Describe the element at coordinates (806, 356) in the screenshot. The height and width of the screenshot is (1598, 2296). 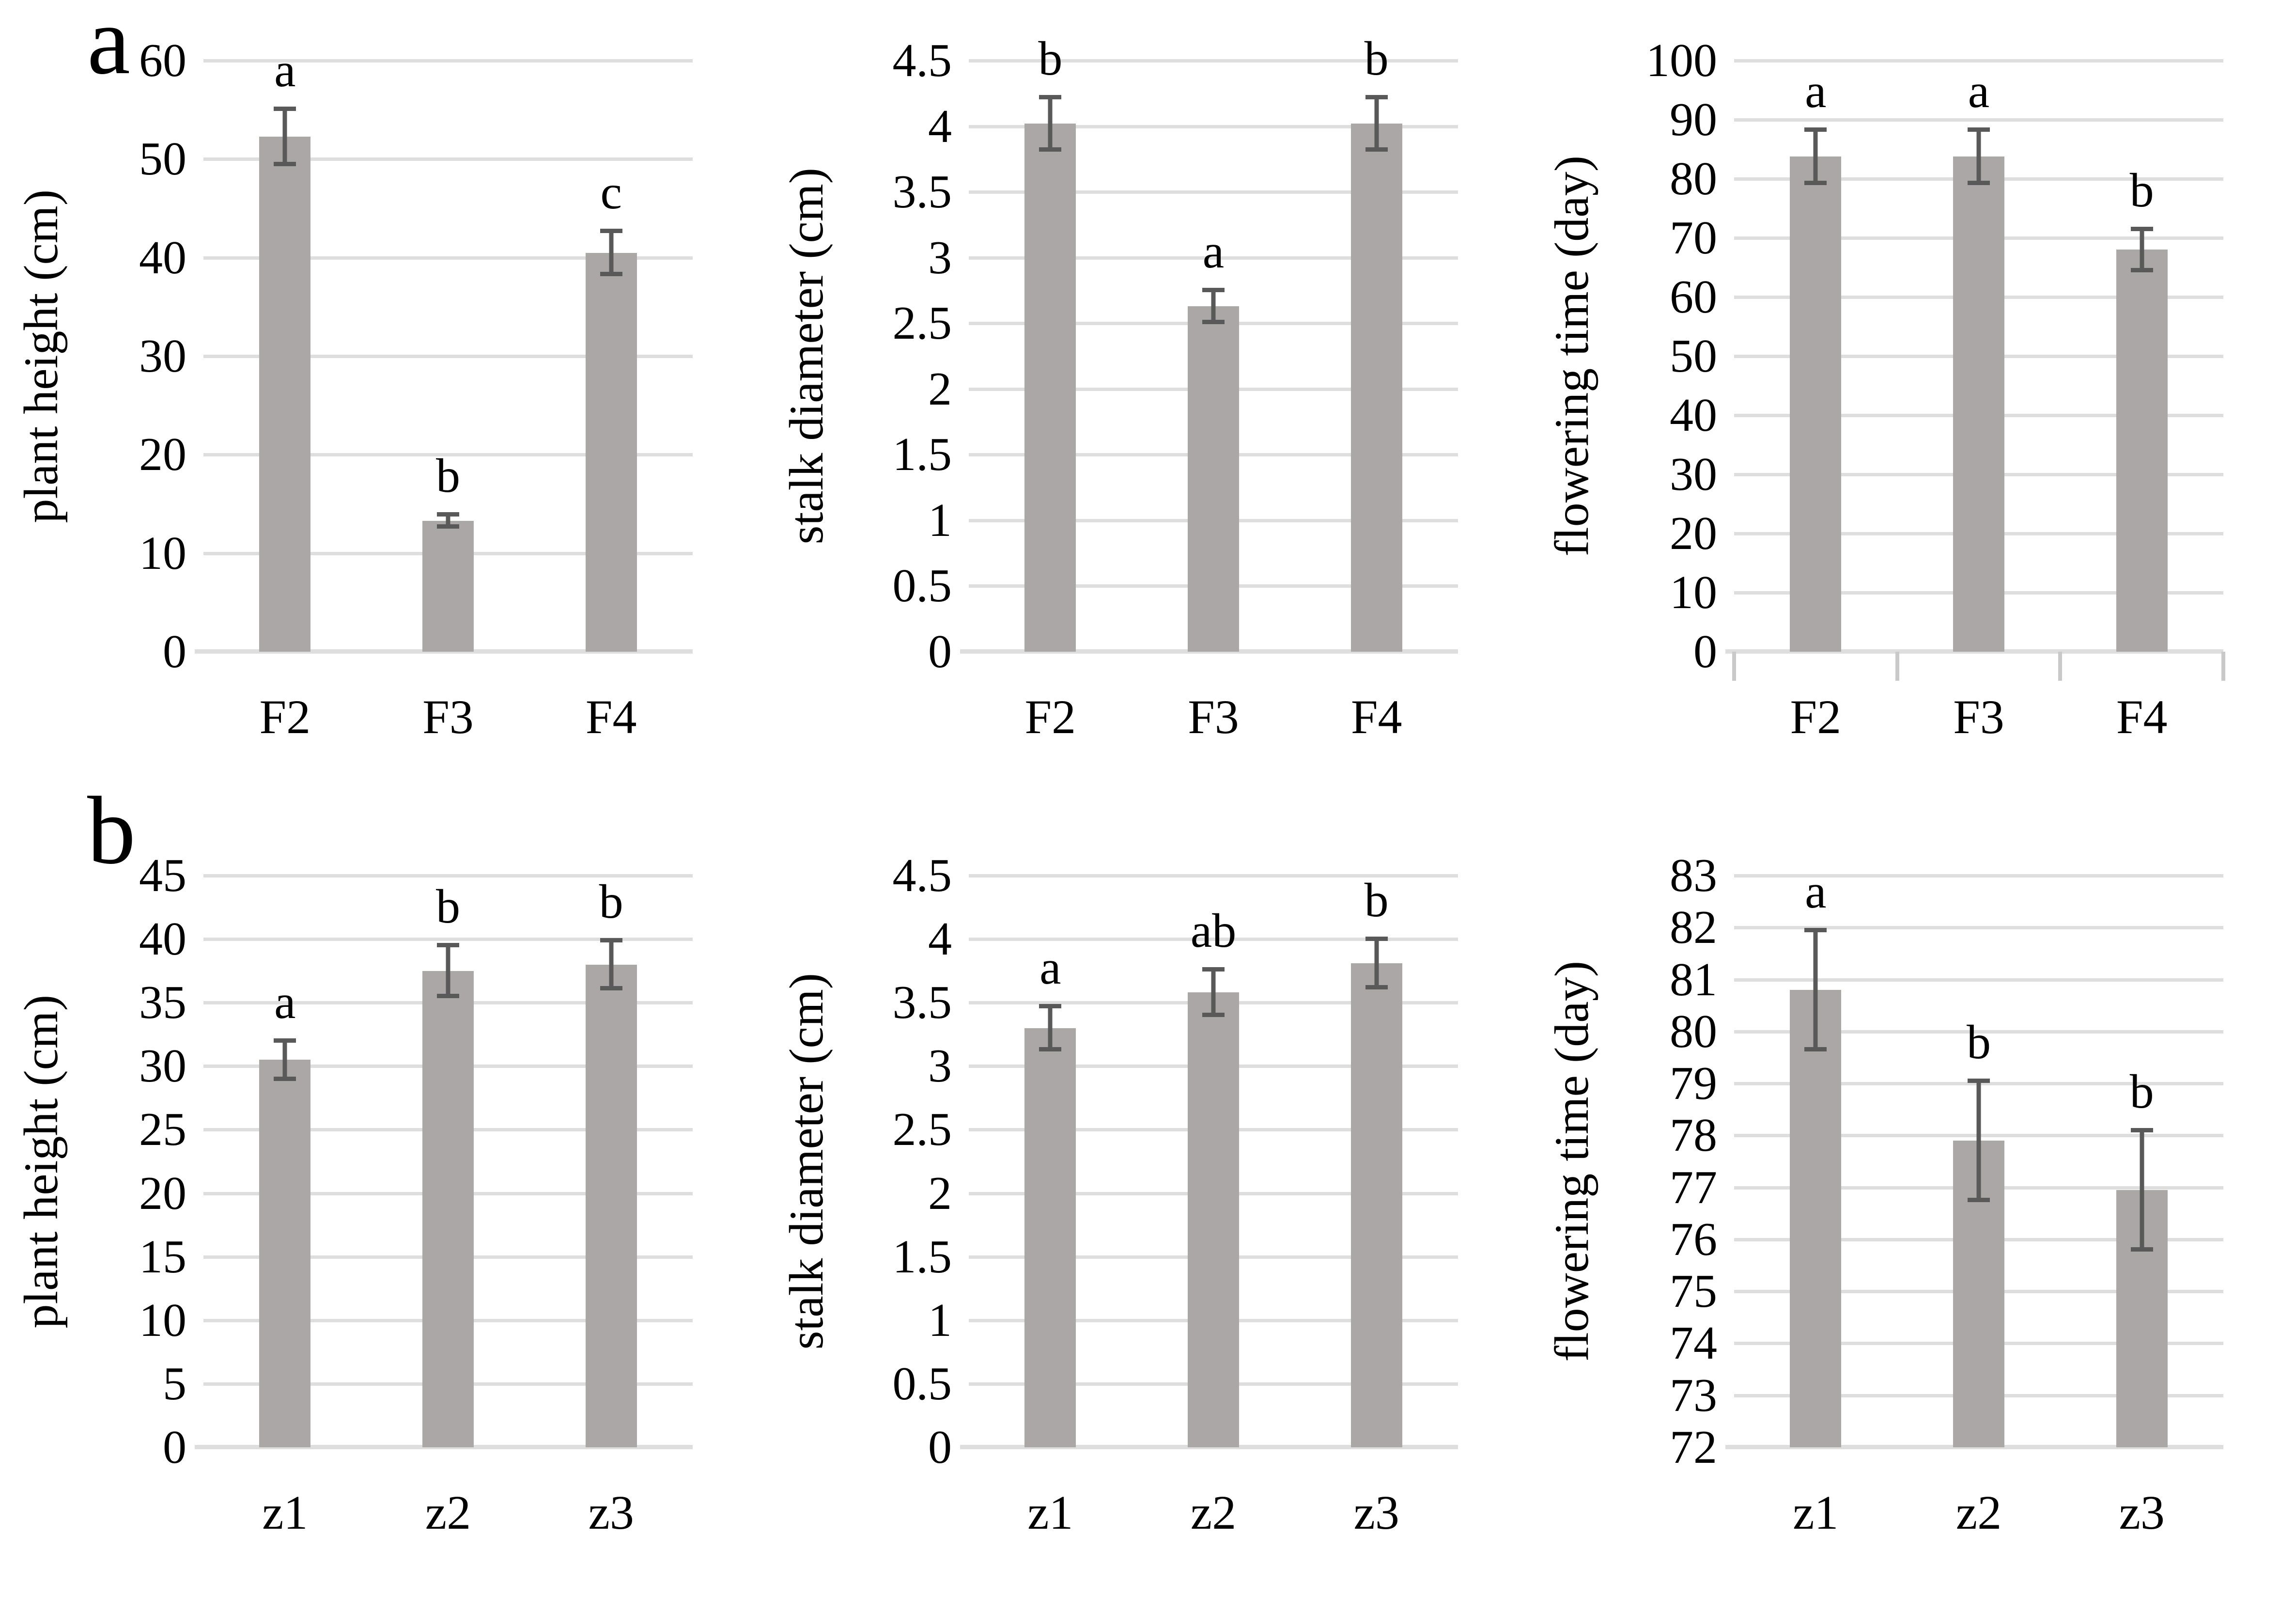
I see `y-axis: stalk diameter (cm)` at that location.